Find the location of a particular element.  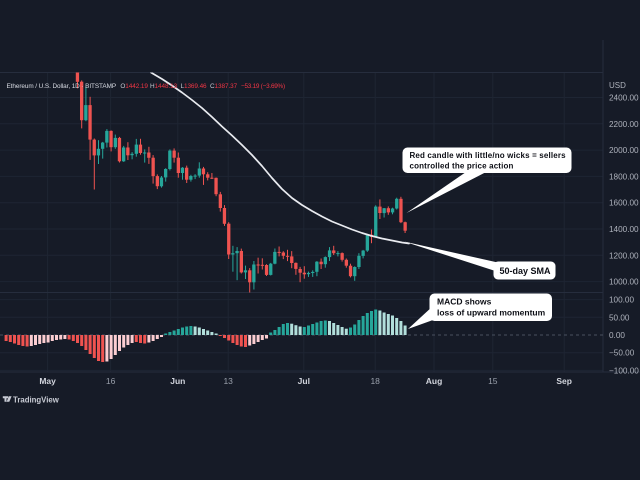

svg-text: 0.00 is located at coordinates (617, 335).